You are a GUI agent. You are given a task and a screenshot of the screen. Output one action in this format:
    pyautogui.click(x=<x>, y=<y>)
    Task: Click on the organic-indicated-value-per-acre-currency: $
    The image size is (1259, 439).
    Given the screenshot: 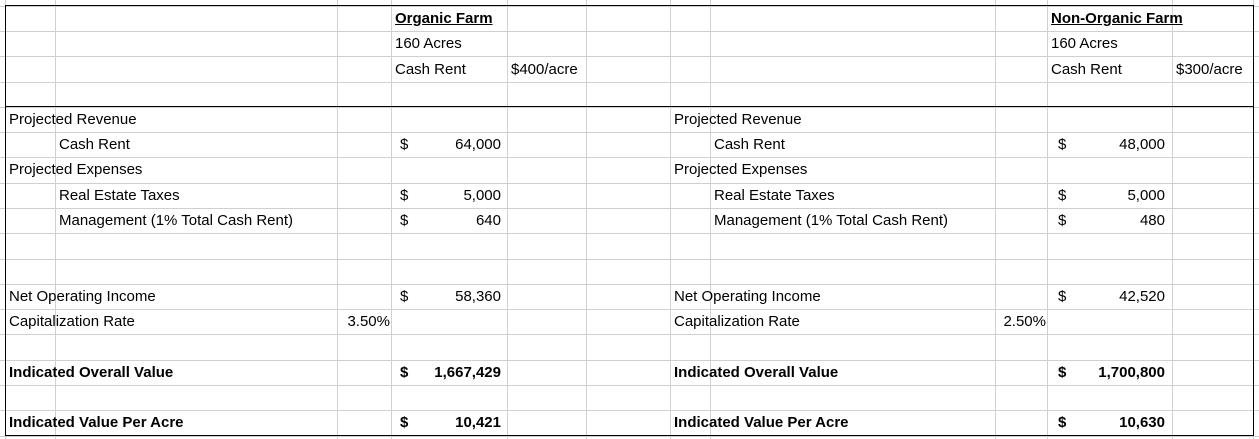 What is the action you would take?
    pyautogui.click(x=404, y=422)
    